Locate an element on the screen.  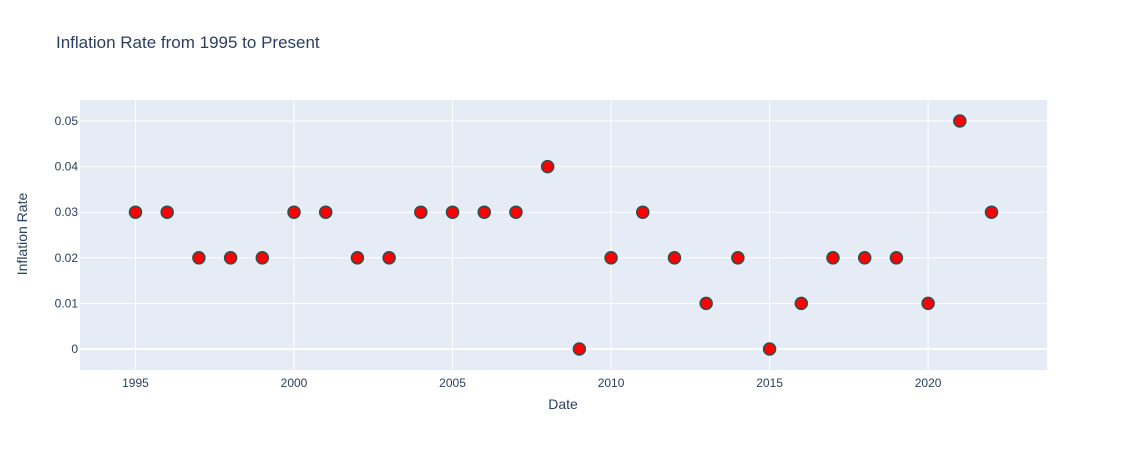
y-tick-label: 0.03 is located at coordinates (67, 212).